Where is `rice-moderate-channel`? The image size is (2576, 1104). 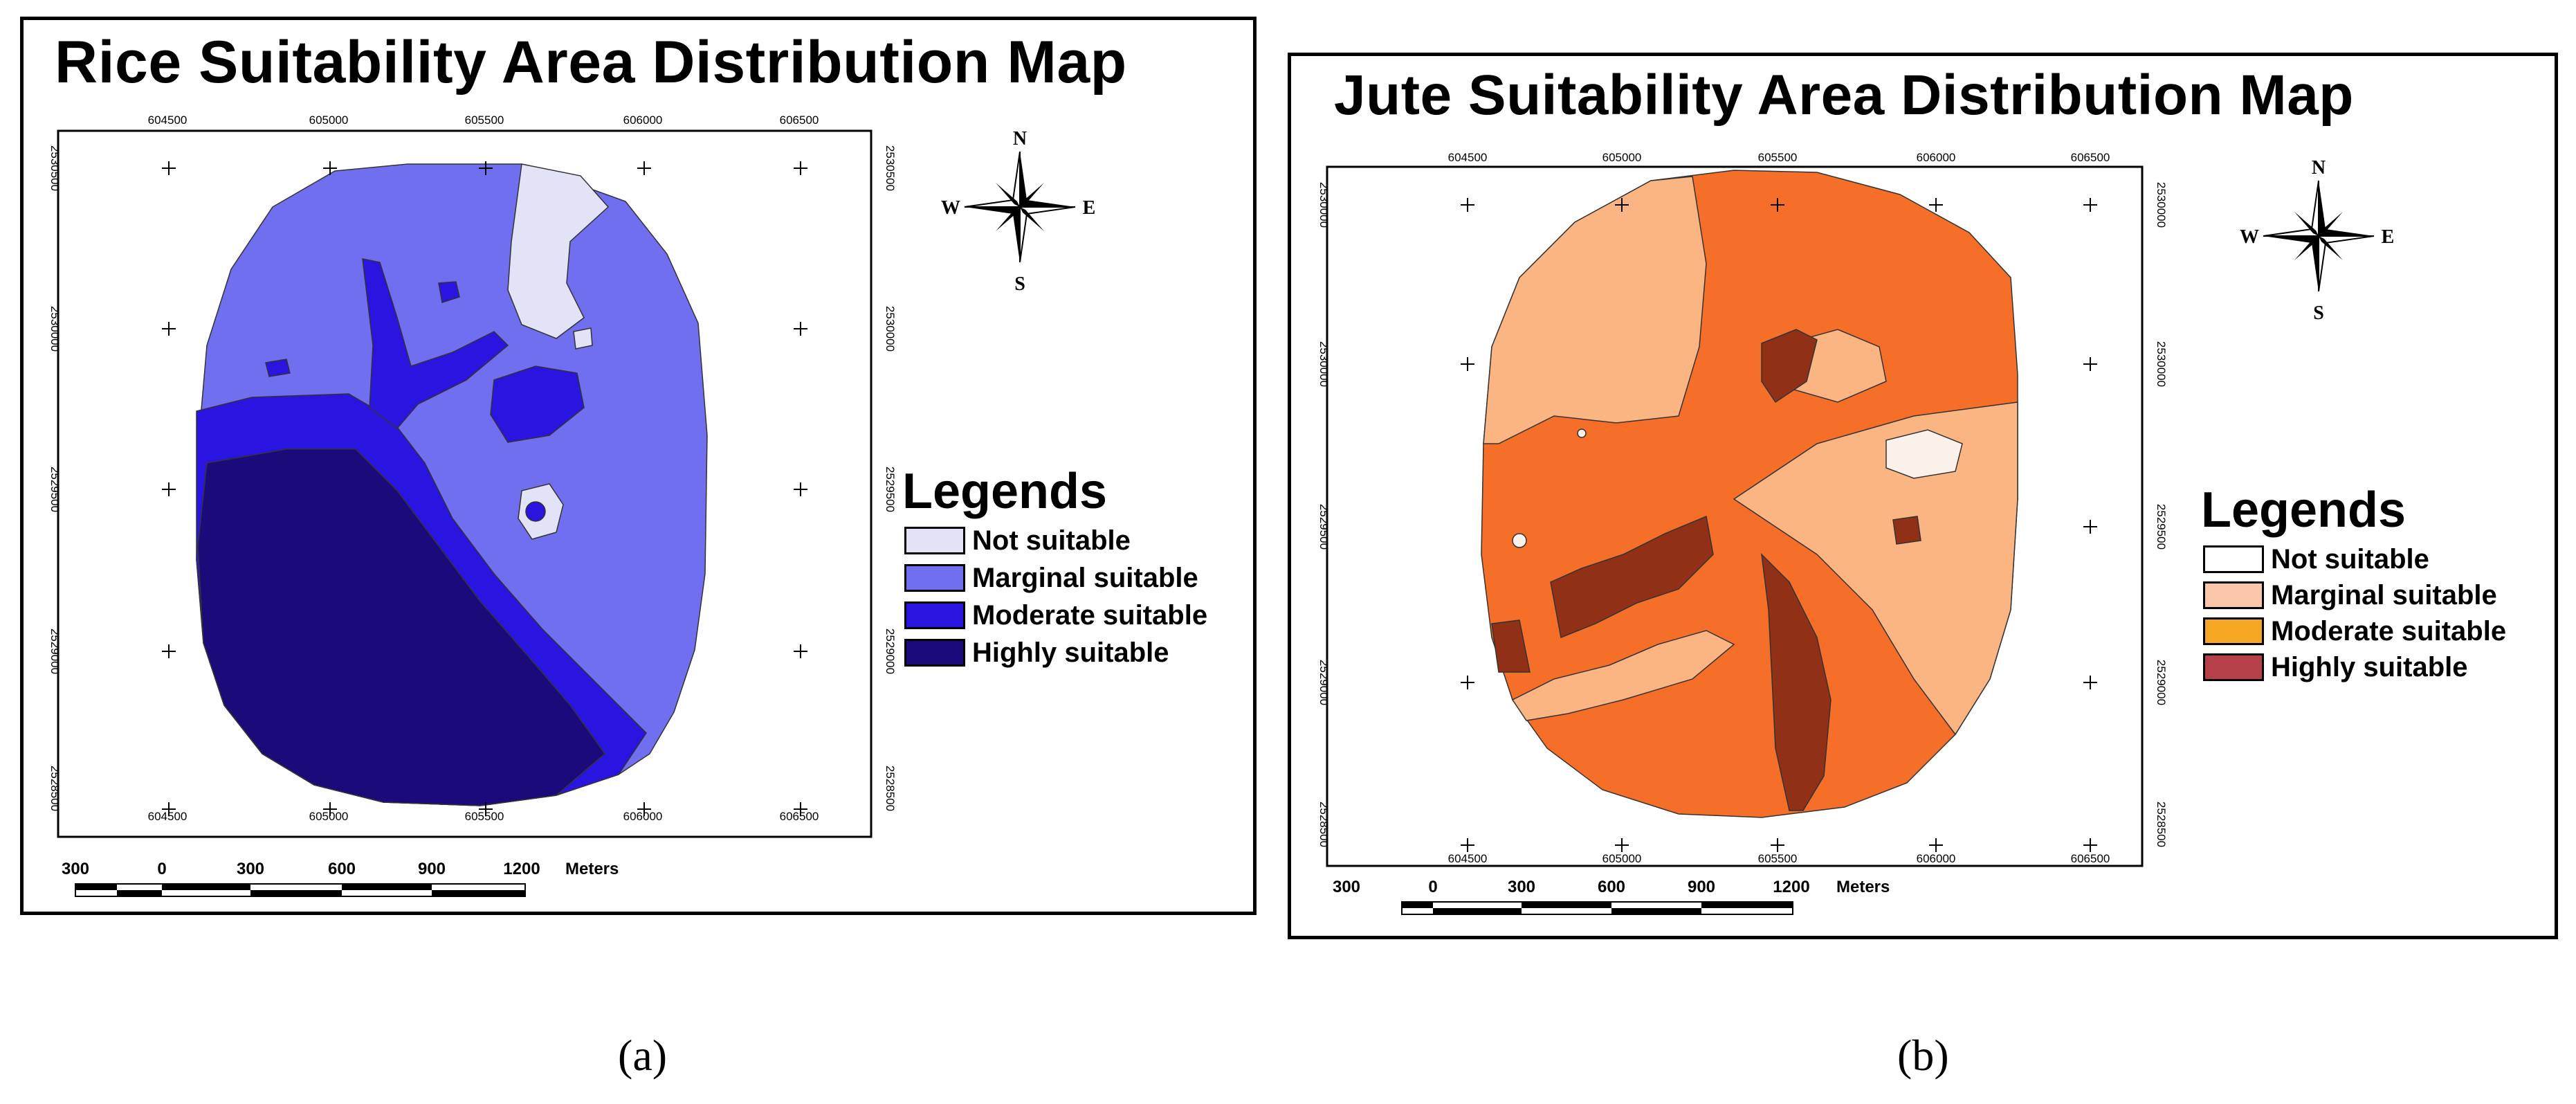
rice-moderate-channel is located at coordinates (436, 344).